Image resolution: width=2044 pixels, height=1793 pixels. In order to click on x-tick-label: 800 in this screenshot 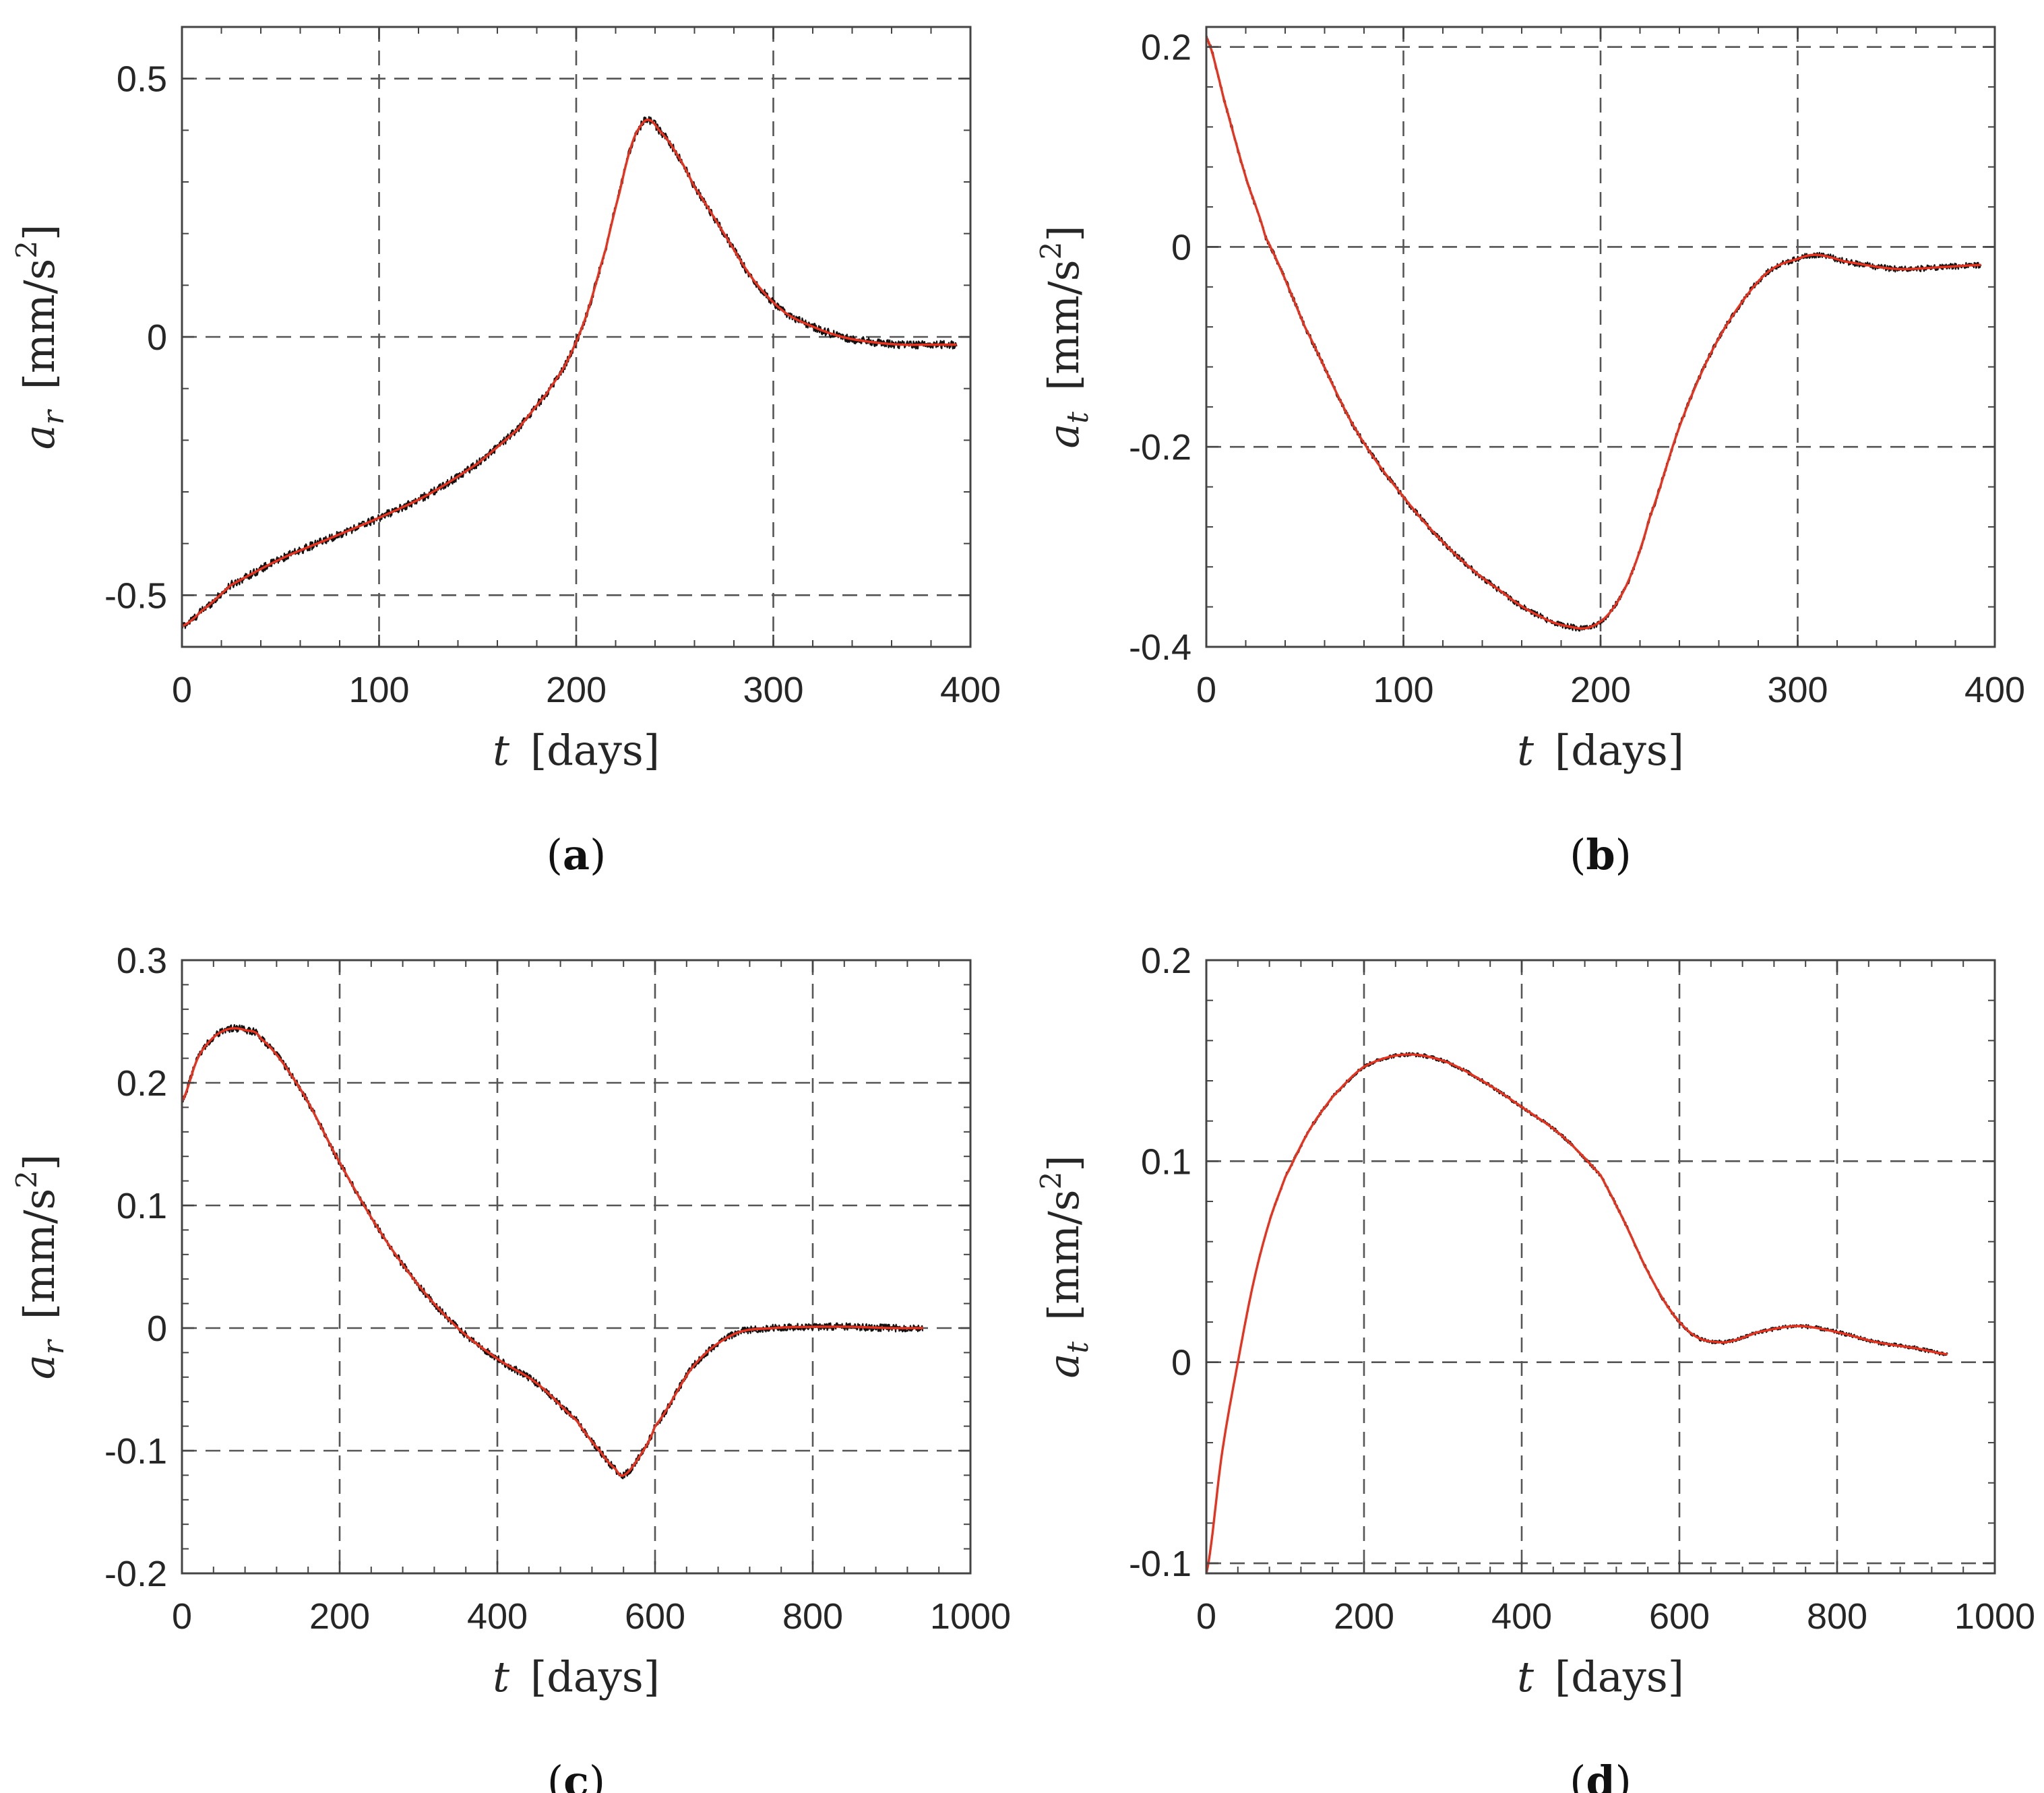, I will do `click(812, 1617)`.